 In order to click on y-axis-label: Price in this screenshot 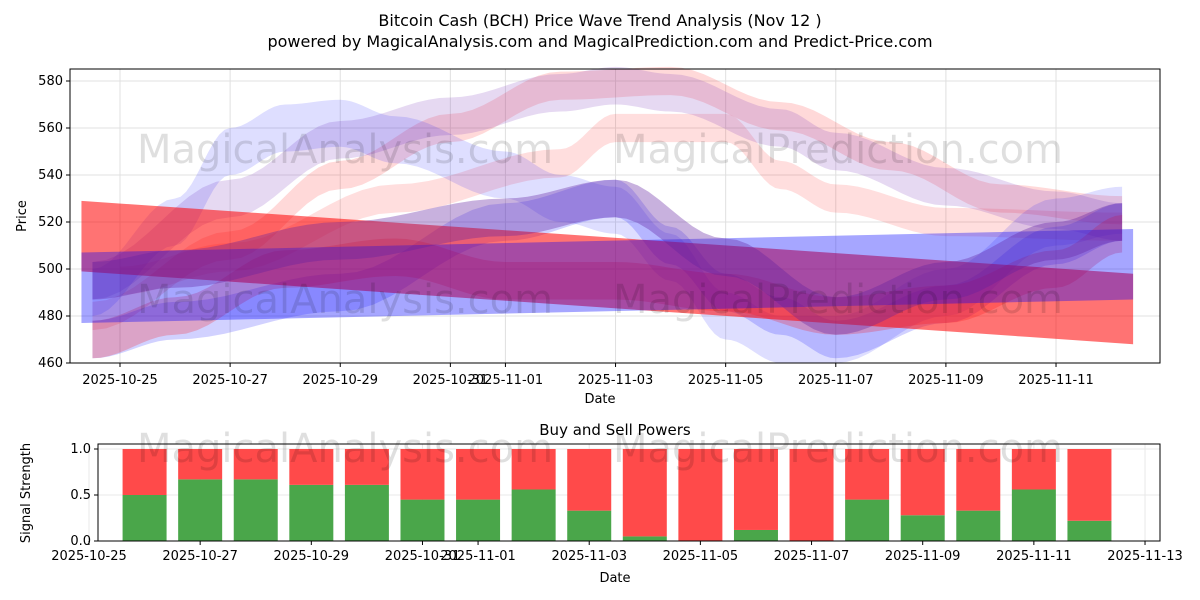, I will do `click(22, 216)`.